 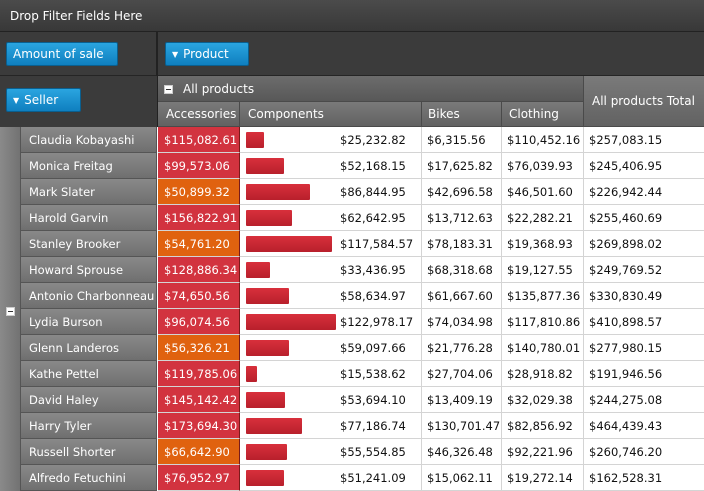 What do you see at coordinates (199, 140) in the screenshot?
I see `cell-accessories: $115,082.61` at bounding box center [199, 140].